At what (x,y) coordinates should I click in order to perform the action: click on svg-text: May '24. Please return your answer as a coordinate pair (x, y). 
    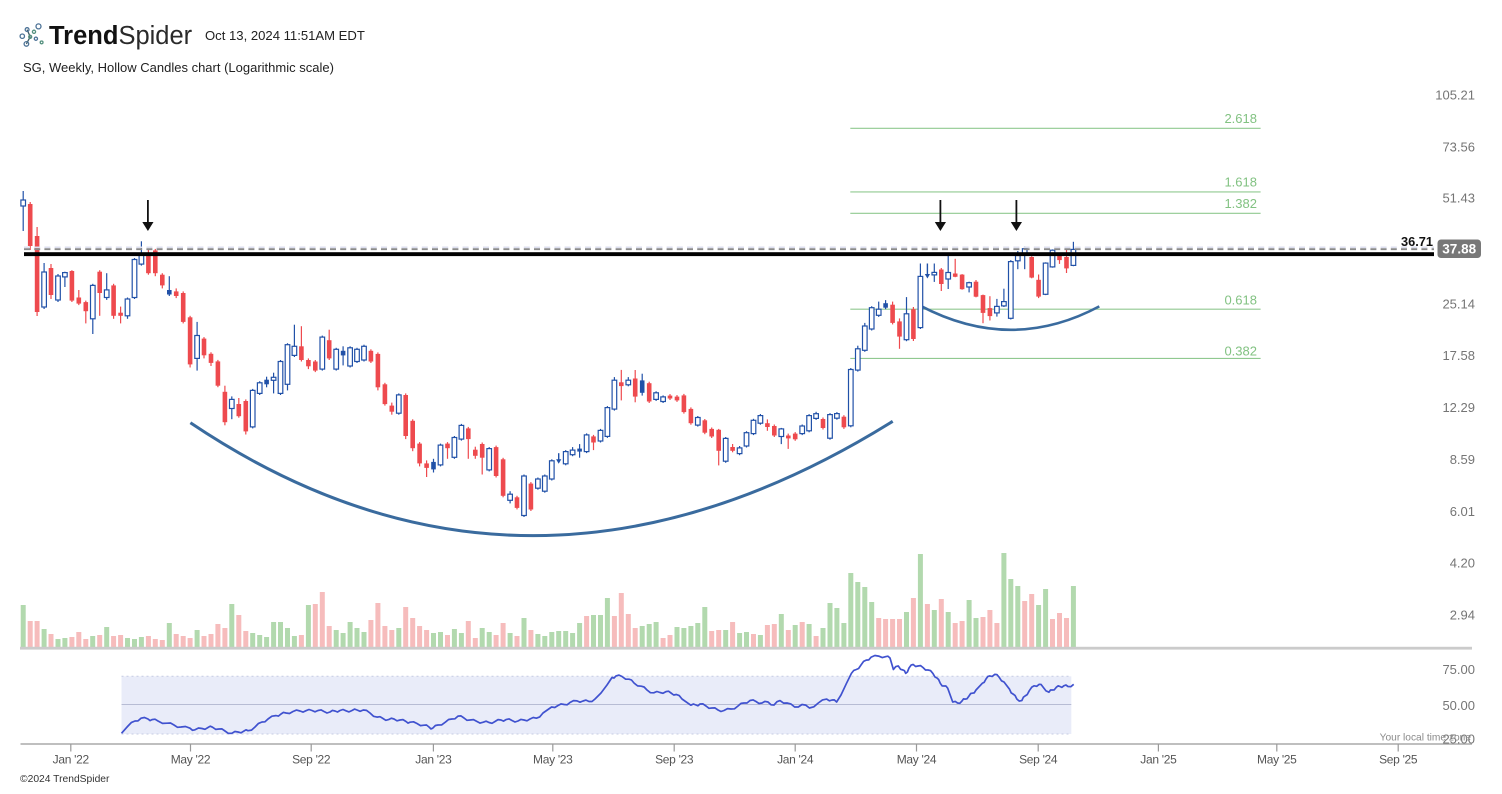
    Looking at the image, I should click on (917, 760).